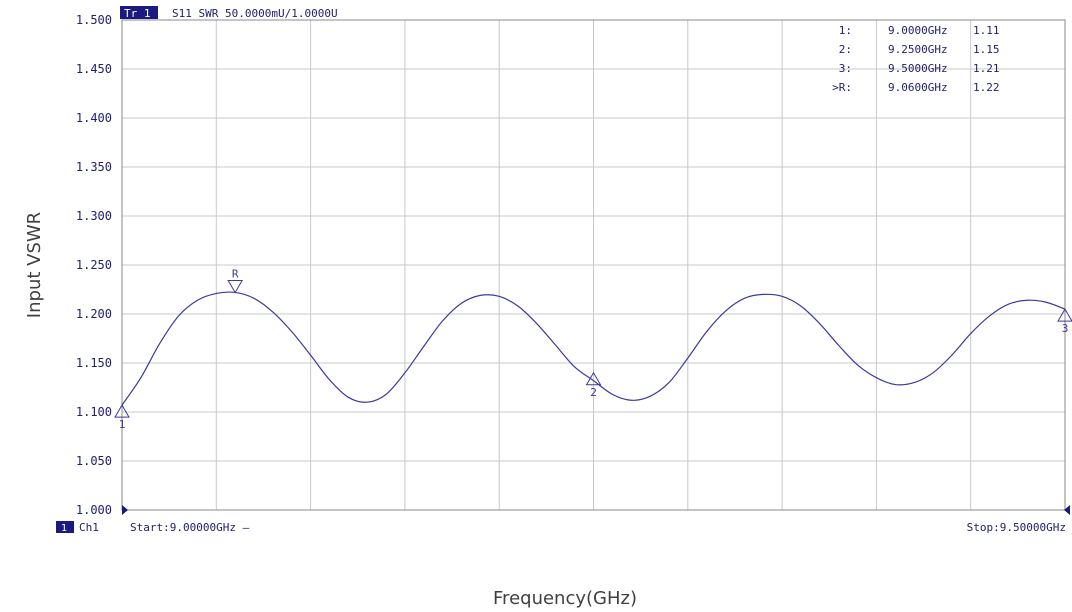 Image resolution: width=1072 pixels, height=612 pixels. Describe the element at coordinates (94, 412) in the screenshot. I see `y-tick-label: 1.100` at that location.